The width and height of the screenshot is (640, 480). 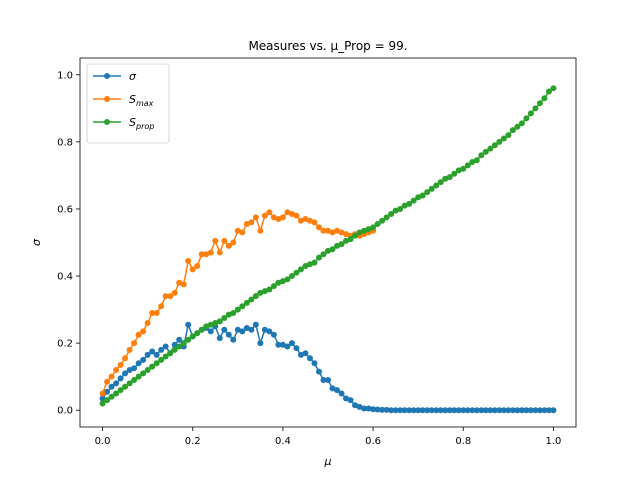 I want to click on x-axis-label: μ, so click(x=328, y=461).